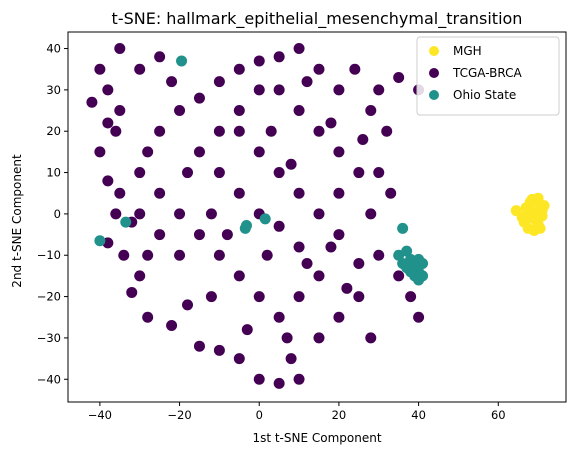 This screenshot has width=574, height=455. I want to click on x-tick-label: −40, so click(100, 415).